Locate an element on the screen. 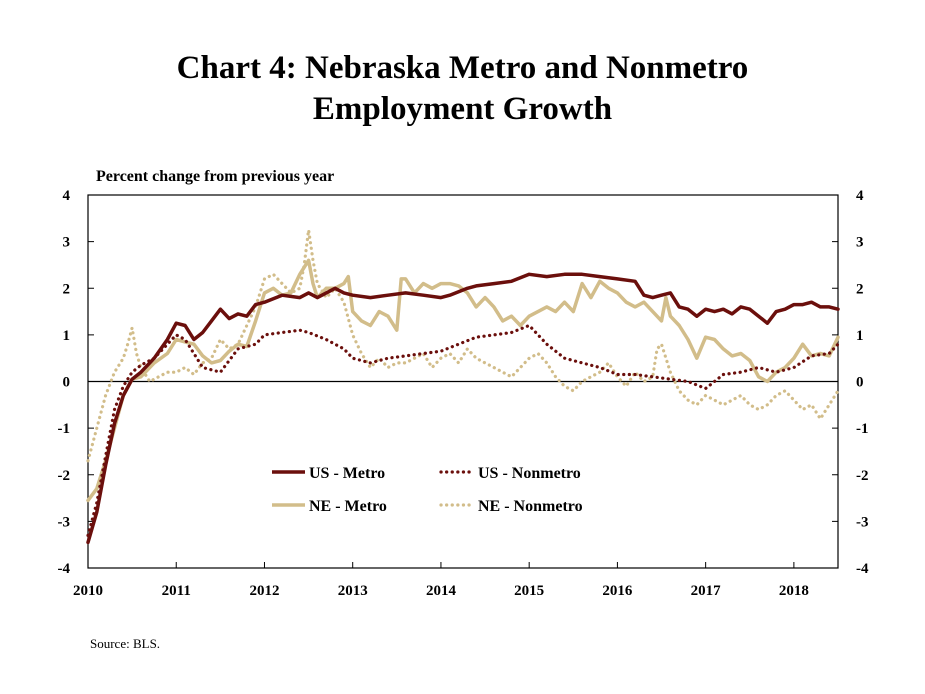 The height and width of the screenshot is (694, 925). x-tick-label: 2015 is located at coordinates (529, 591).